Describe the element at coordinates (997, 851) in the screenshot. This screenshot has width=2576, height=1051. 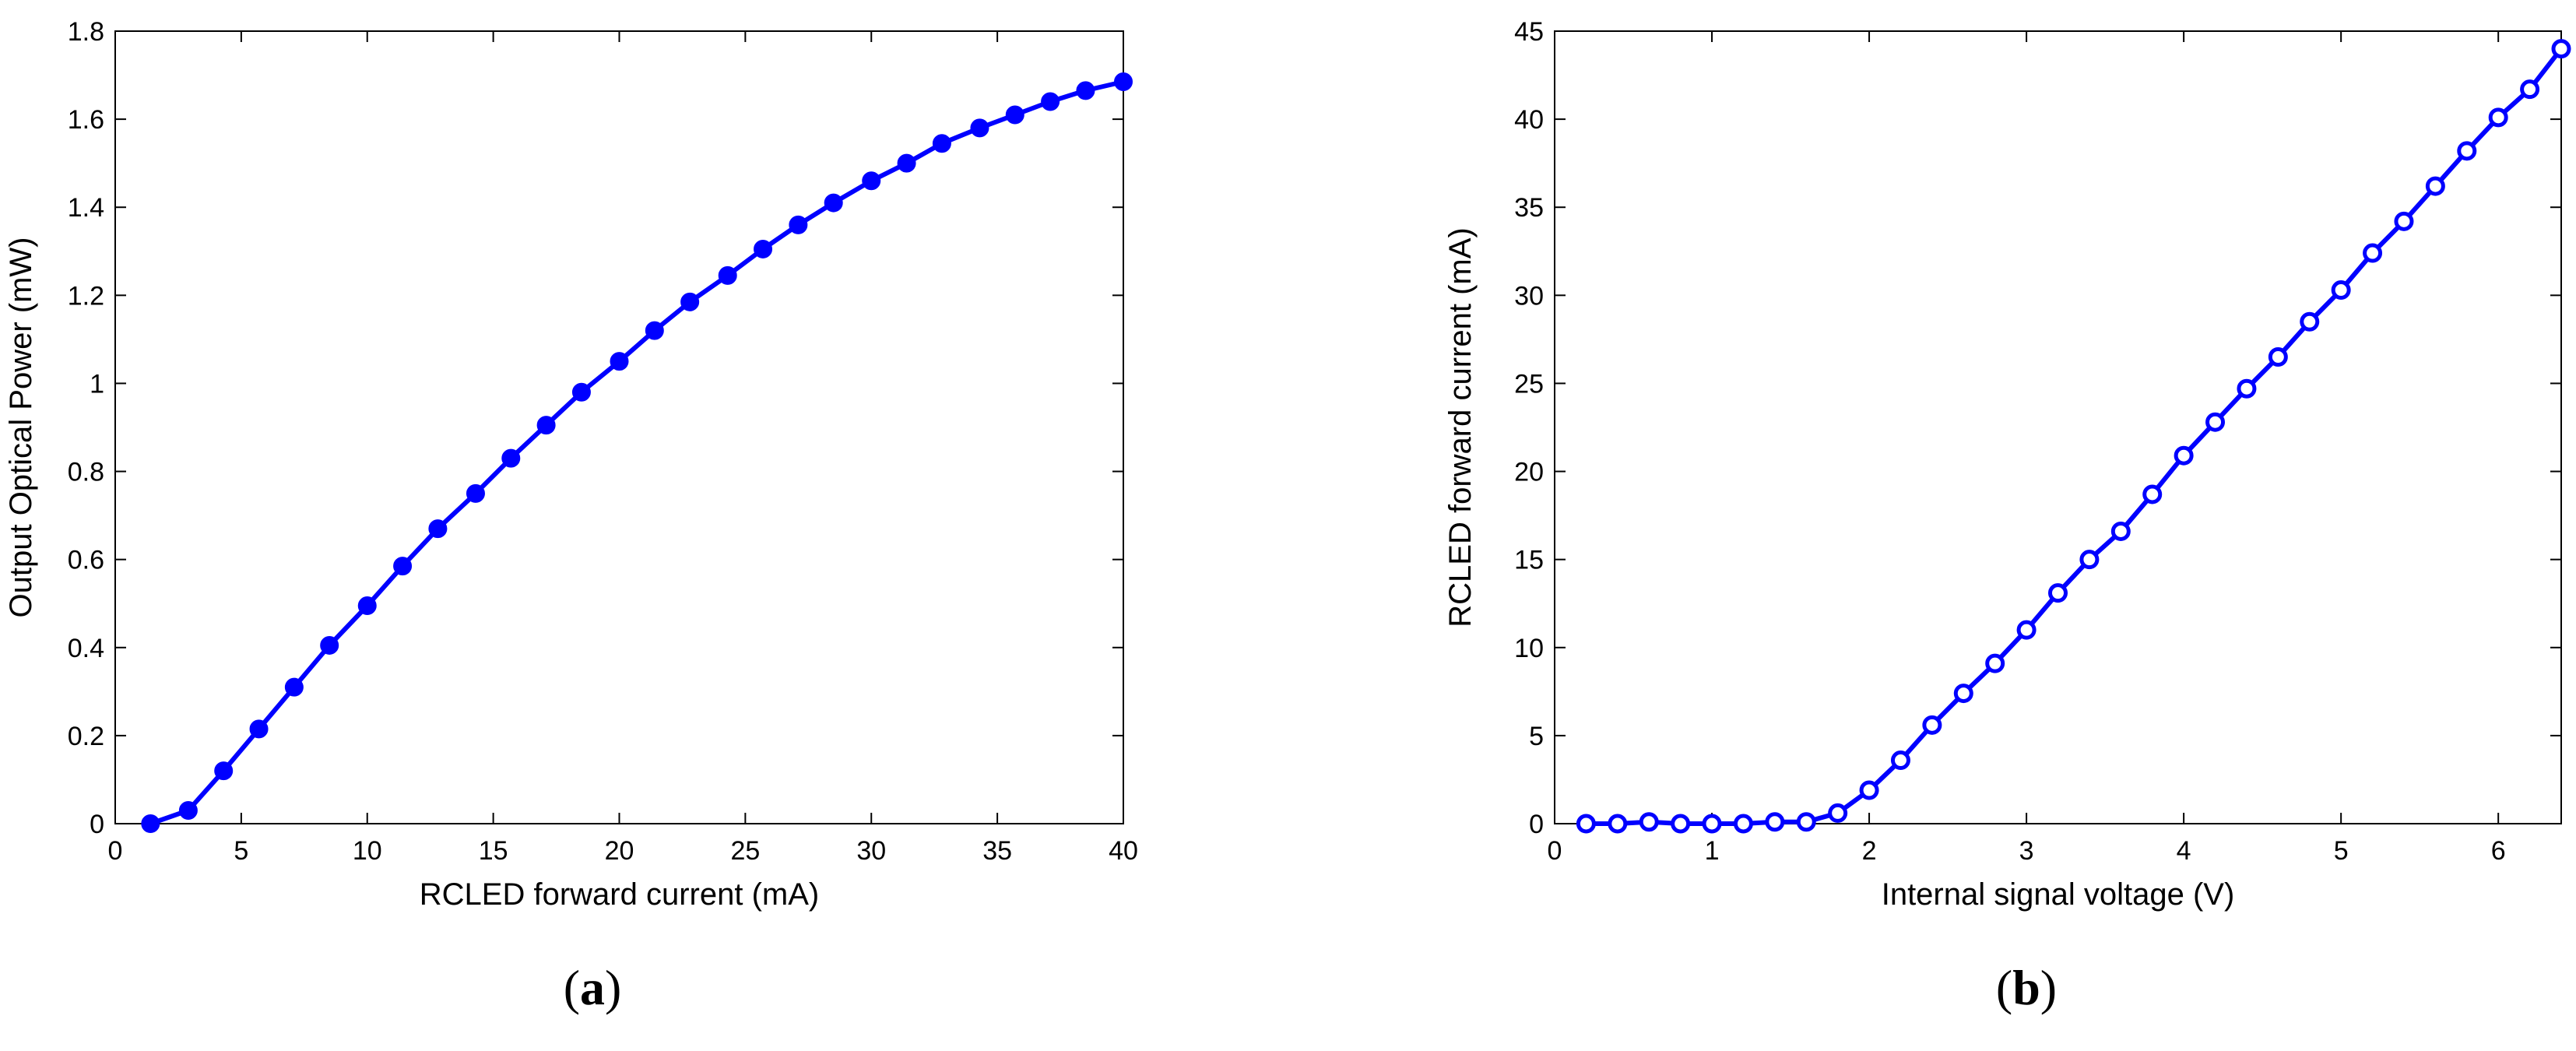
I see `x-tick-label: 35` at that location.